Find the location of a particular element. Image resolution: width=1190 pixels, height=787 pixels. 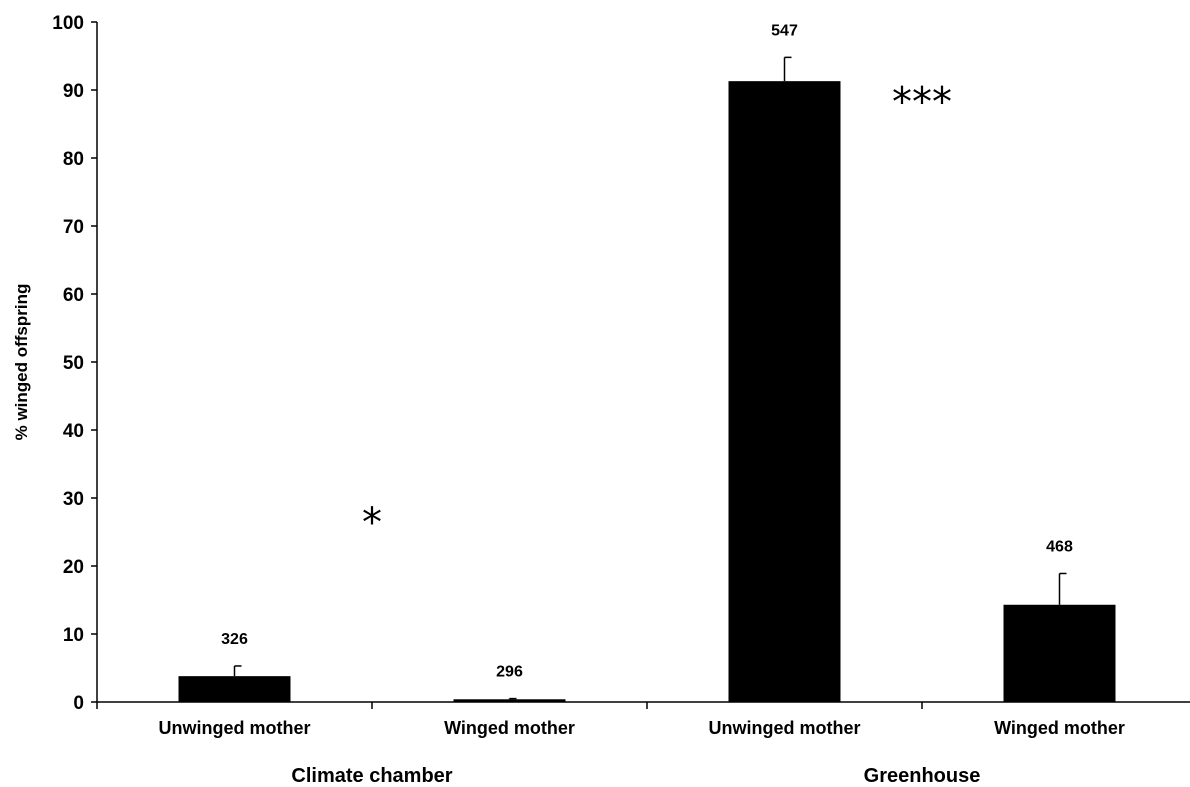

significance-marker: * is located at coordinates (372, 523).